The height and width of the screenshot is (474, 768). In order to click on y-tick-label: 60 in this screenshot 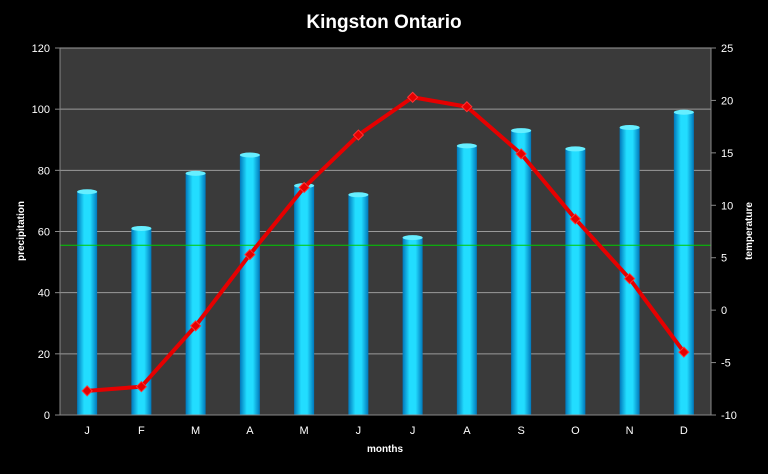, I will do `click(44, 233)`.